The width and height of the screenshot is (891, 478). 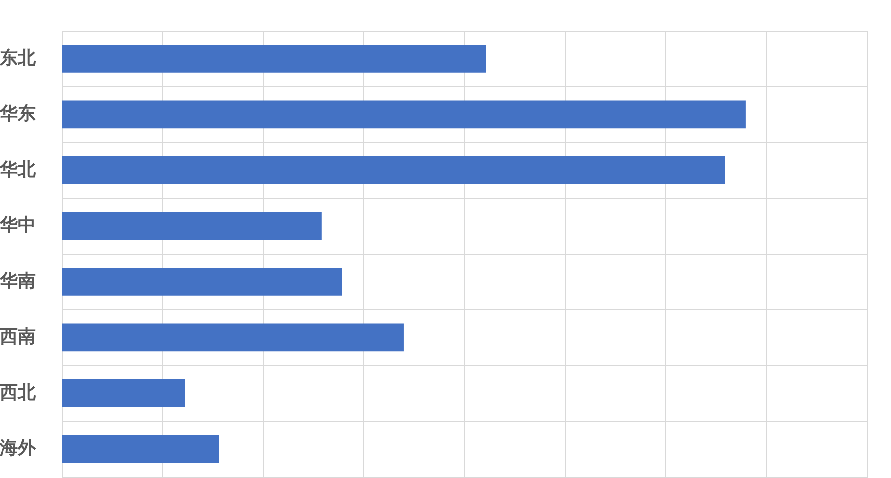 What do you see at coordinates (18, 448) in the screenshot?
I see `y-tick-label: 海外` at bounding box center [18, 448].